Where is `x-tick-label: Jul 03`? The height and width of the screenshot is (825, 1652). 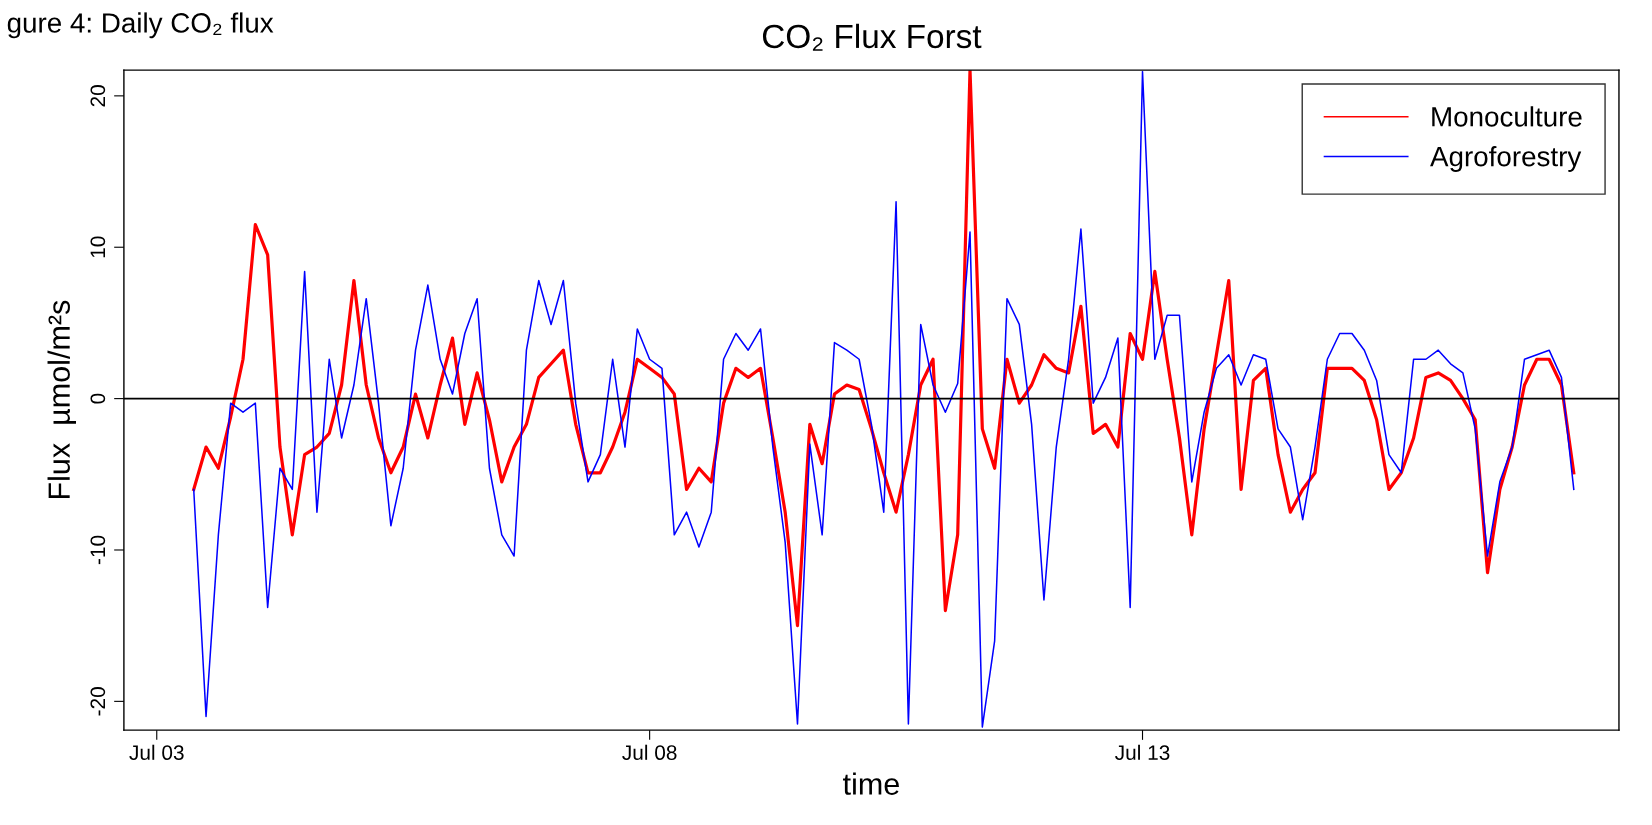
x-tick-label: Jul 03 is located at coordinates (156, 752).